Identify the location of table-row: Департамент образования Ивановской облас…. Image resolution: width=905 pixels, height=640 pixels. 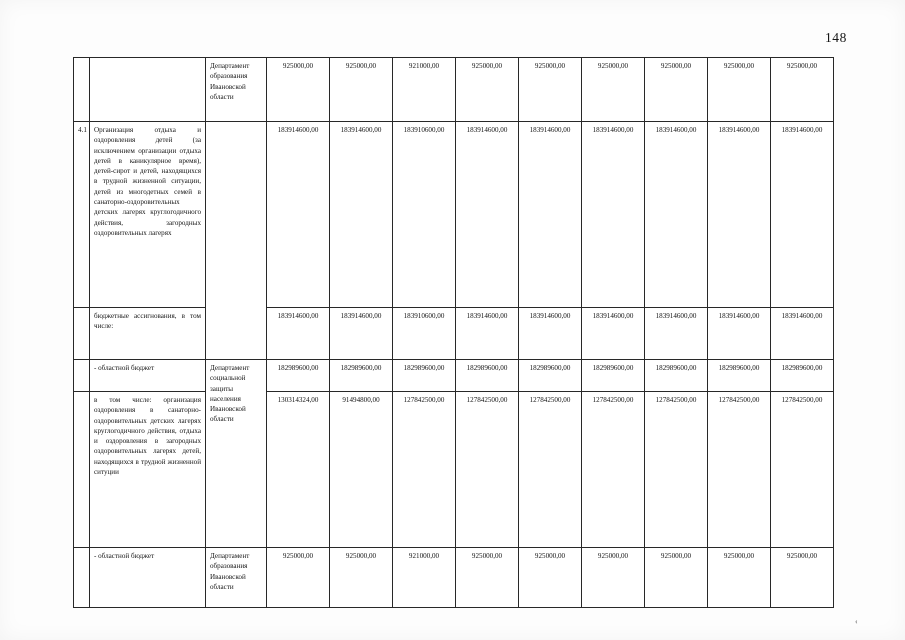
(453, 89).